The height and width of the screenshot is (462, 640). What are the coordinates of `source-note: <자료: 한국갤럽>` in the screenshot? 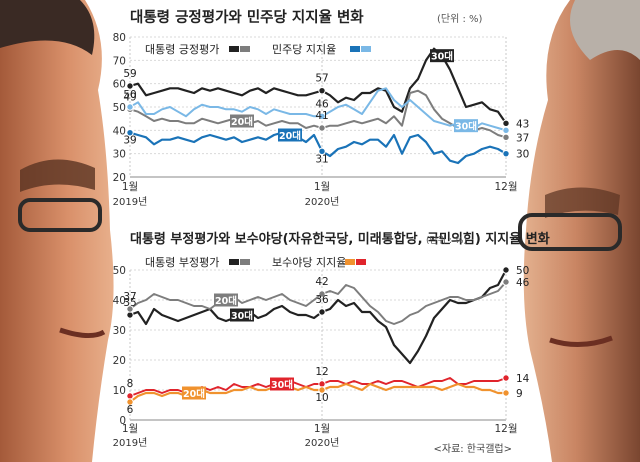 It's located at (472, 449).